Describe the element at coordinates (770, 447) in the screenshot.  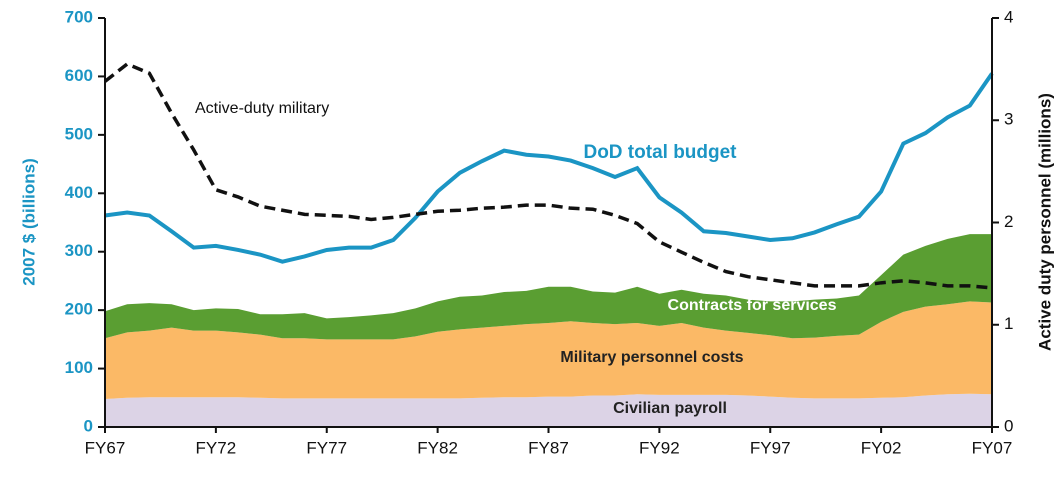
I see `x-tick-label: FY97` at that location.